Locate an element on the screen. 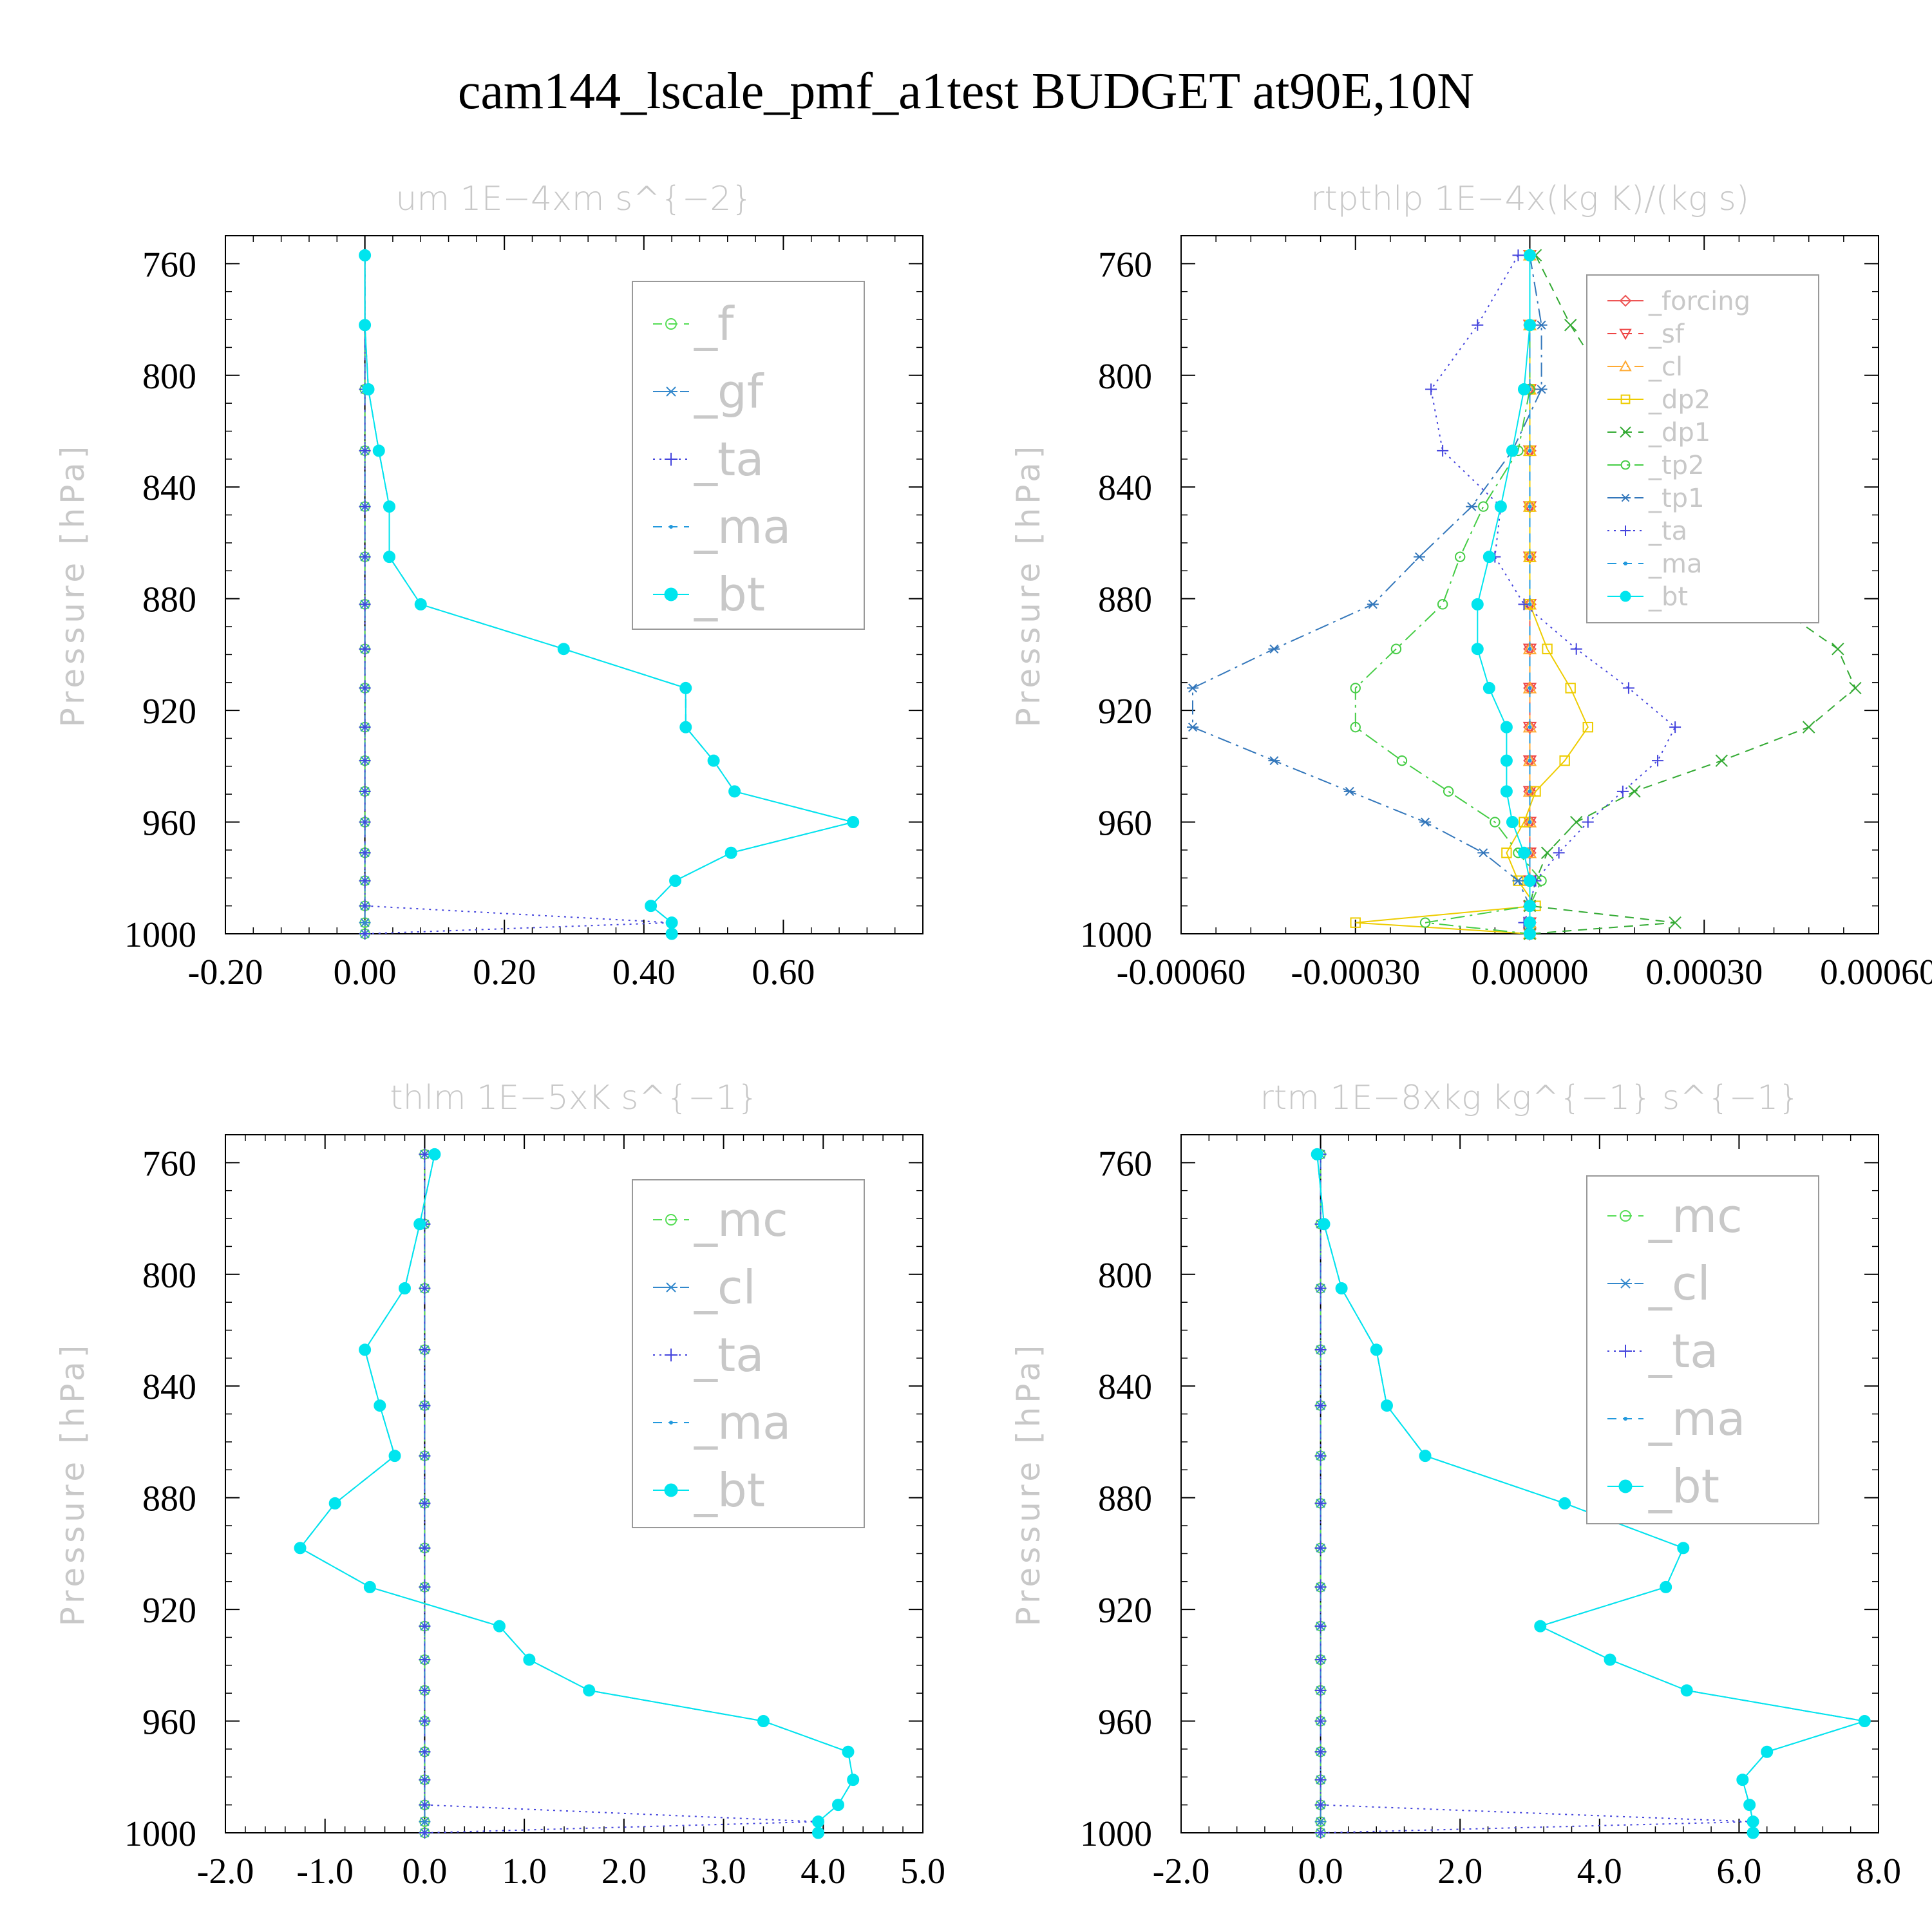 The width and height of the screenshot is (1932, 1932). x-tick-label: 8.0 is located at coordinates (1878, 1871).